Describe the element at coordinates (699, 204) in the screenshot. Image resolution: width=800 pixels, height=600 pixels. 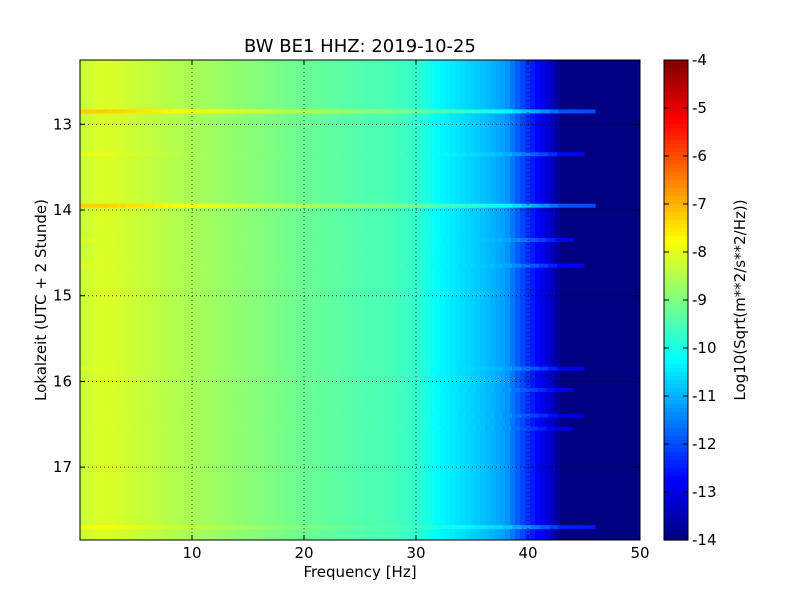
I see `colorbar-tick-label: -7` at that location.